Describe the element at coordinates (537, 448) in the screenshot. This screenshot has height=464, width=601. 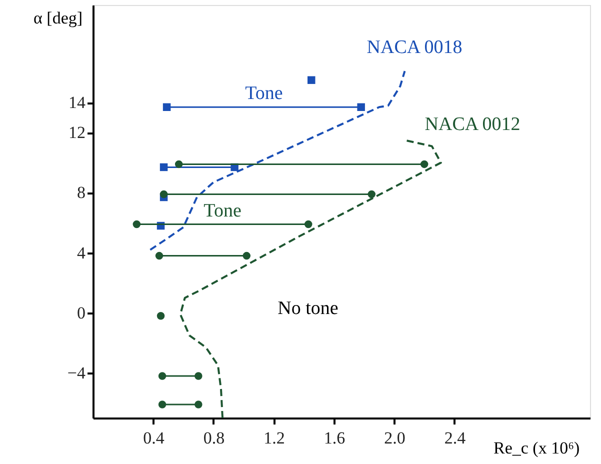
I see `x-axis-title: Re_c (x 10⁶)` at that location.